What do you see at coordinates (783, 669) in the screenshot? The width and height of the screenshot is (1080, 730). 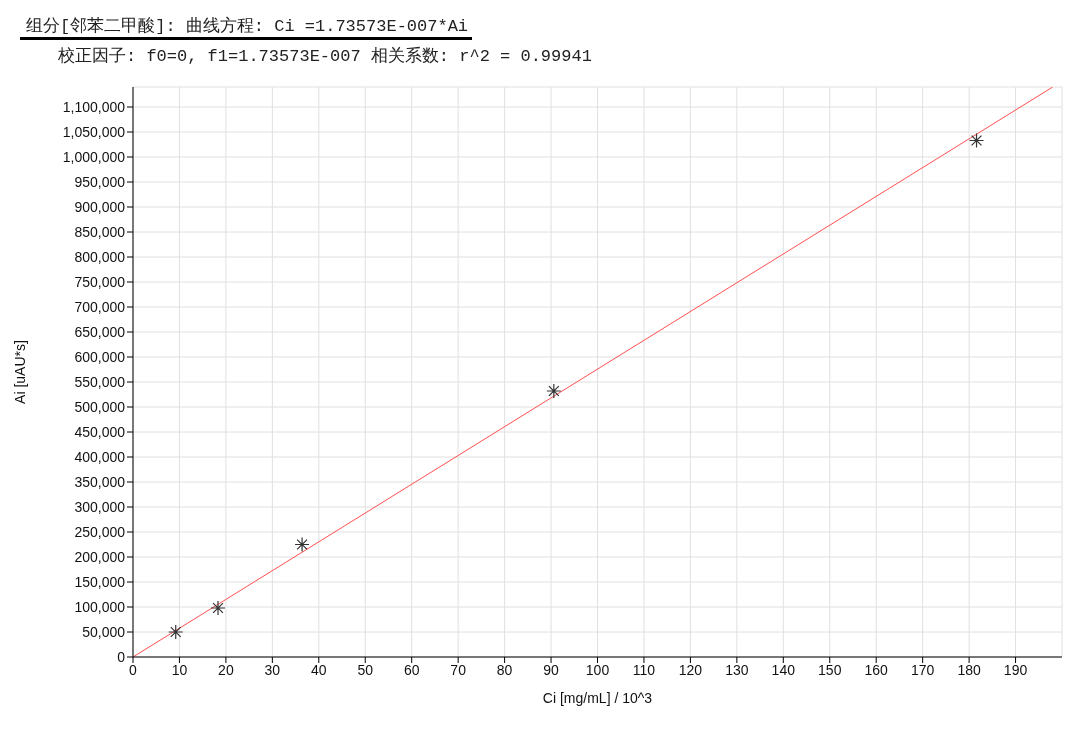 I see `x-tick-label: 140` at bounding box center [783, 669].